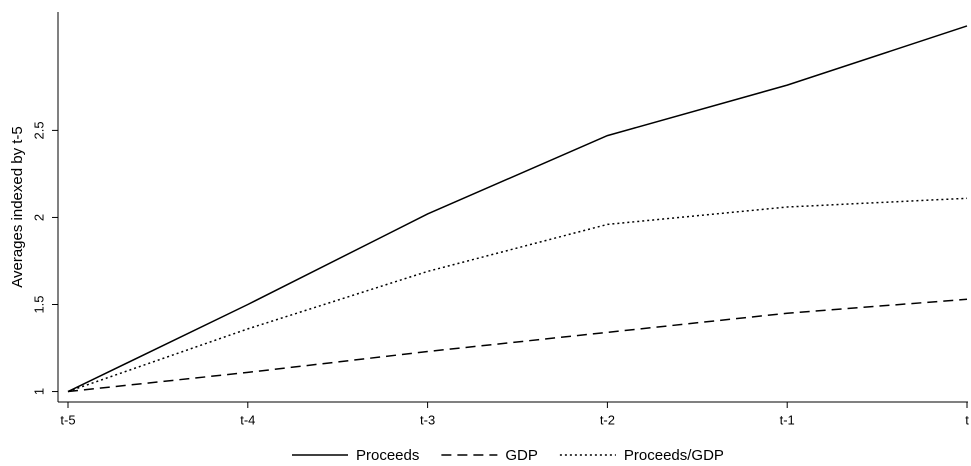 This screenshot has width=971, height=466. What do you see at coordinates (38, 130) in the screenshot?
I see `y-tick-label: 2.5` at bounding box center [38, 130].